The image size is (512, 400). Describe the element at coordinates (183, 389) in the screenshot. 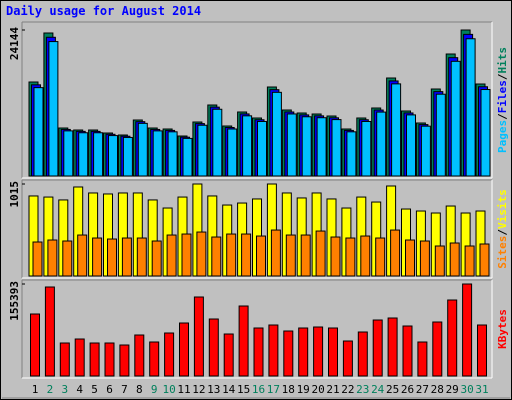

I see `x-tick-label: 11` at that location.